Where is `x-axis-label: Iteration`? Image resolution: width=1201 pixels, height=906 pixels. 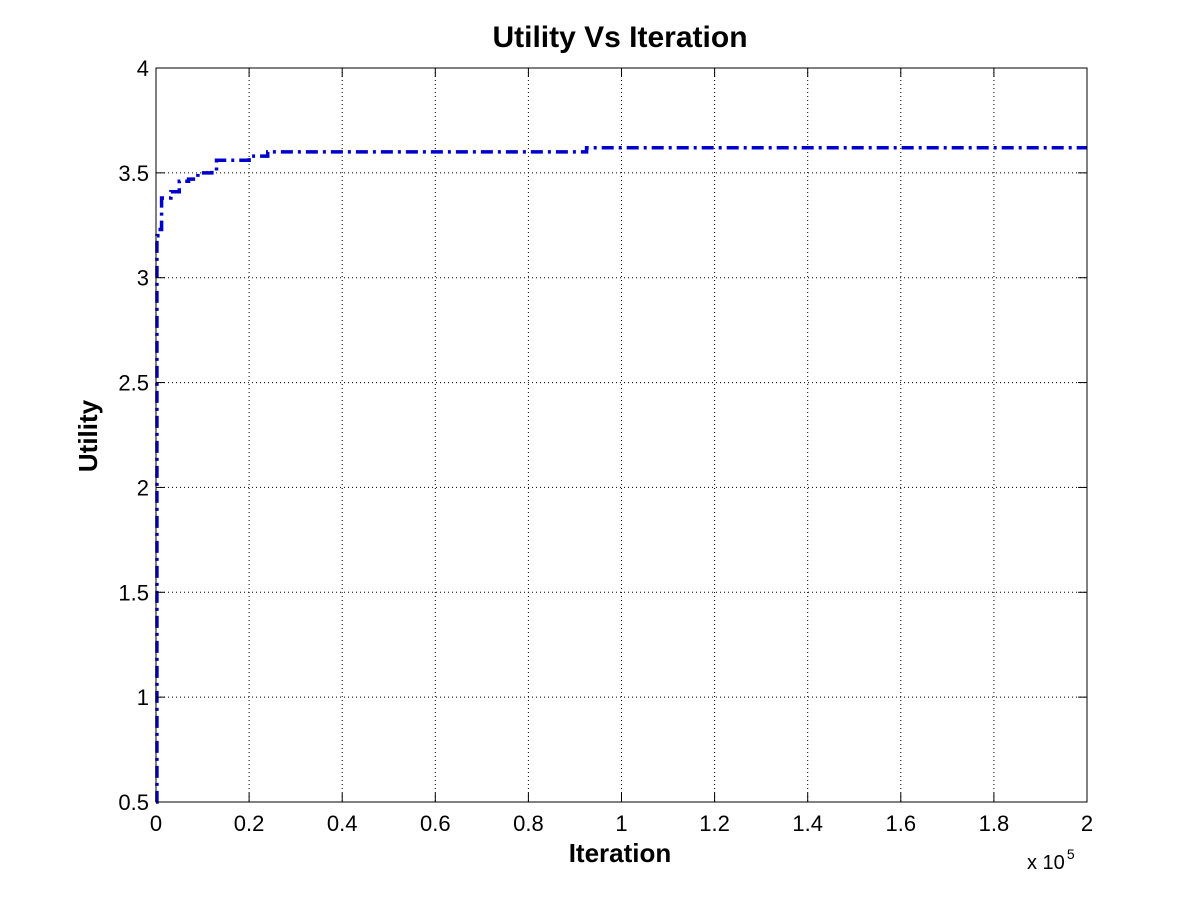
x-axis-label: Iteration is located at coordinates (620, 853).